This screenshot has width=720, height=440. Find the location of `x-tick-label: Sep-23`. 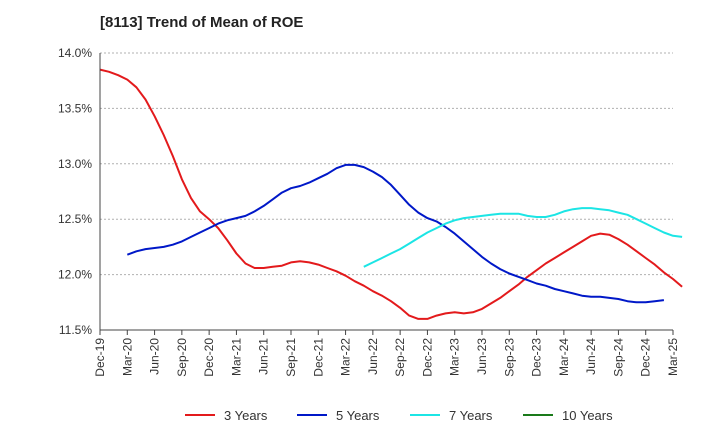

x-tick-label: Sep-23 is located at coordinates (509, 357).